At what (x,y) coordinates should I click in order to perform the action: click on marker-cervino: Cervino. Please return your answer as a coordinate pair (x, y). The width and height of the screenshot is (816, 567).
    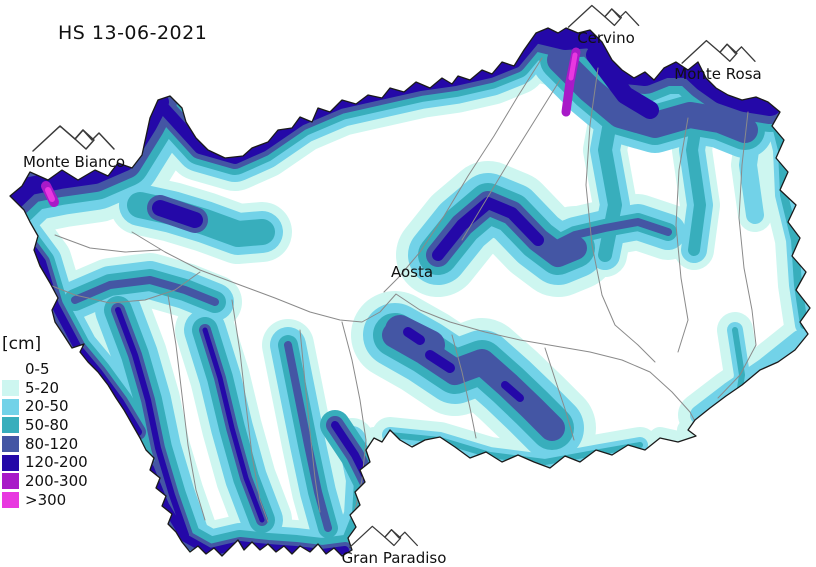
    Looking at the image, I should click on (606, 24).